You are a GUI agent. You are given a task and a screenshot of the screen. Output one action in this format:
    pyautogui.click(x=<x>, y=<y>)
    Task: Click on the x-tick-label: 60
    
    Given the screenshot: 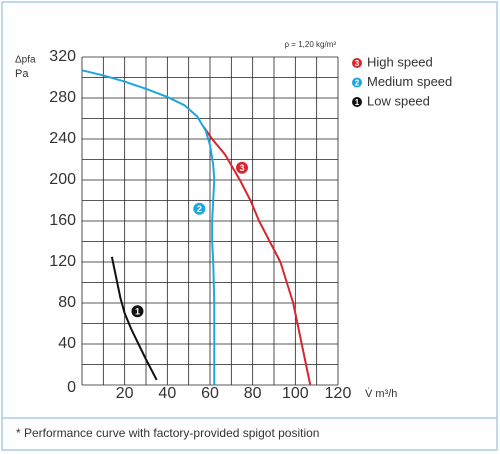 What is the action you would take?
    pyautogui.click(x=210, y=393)
    